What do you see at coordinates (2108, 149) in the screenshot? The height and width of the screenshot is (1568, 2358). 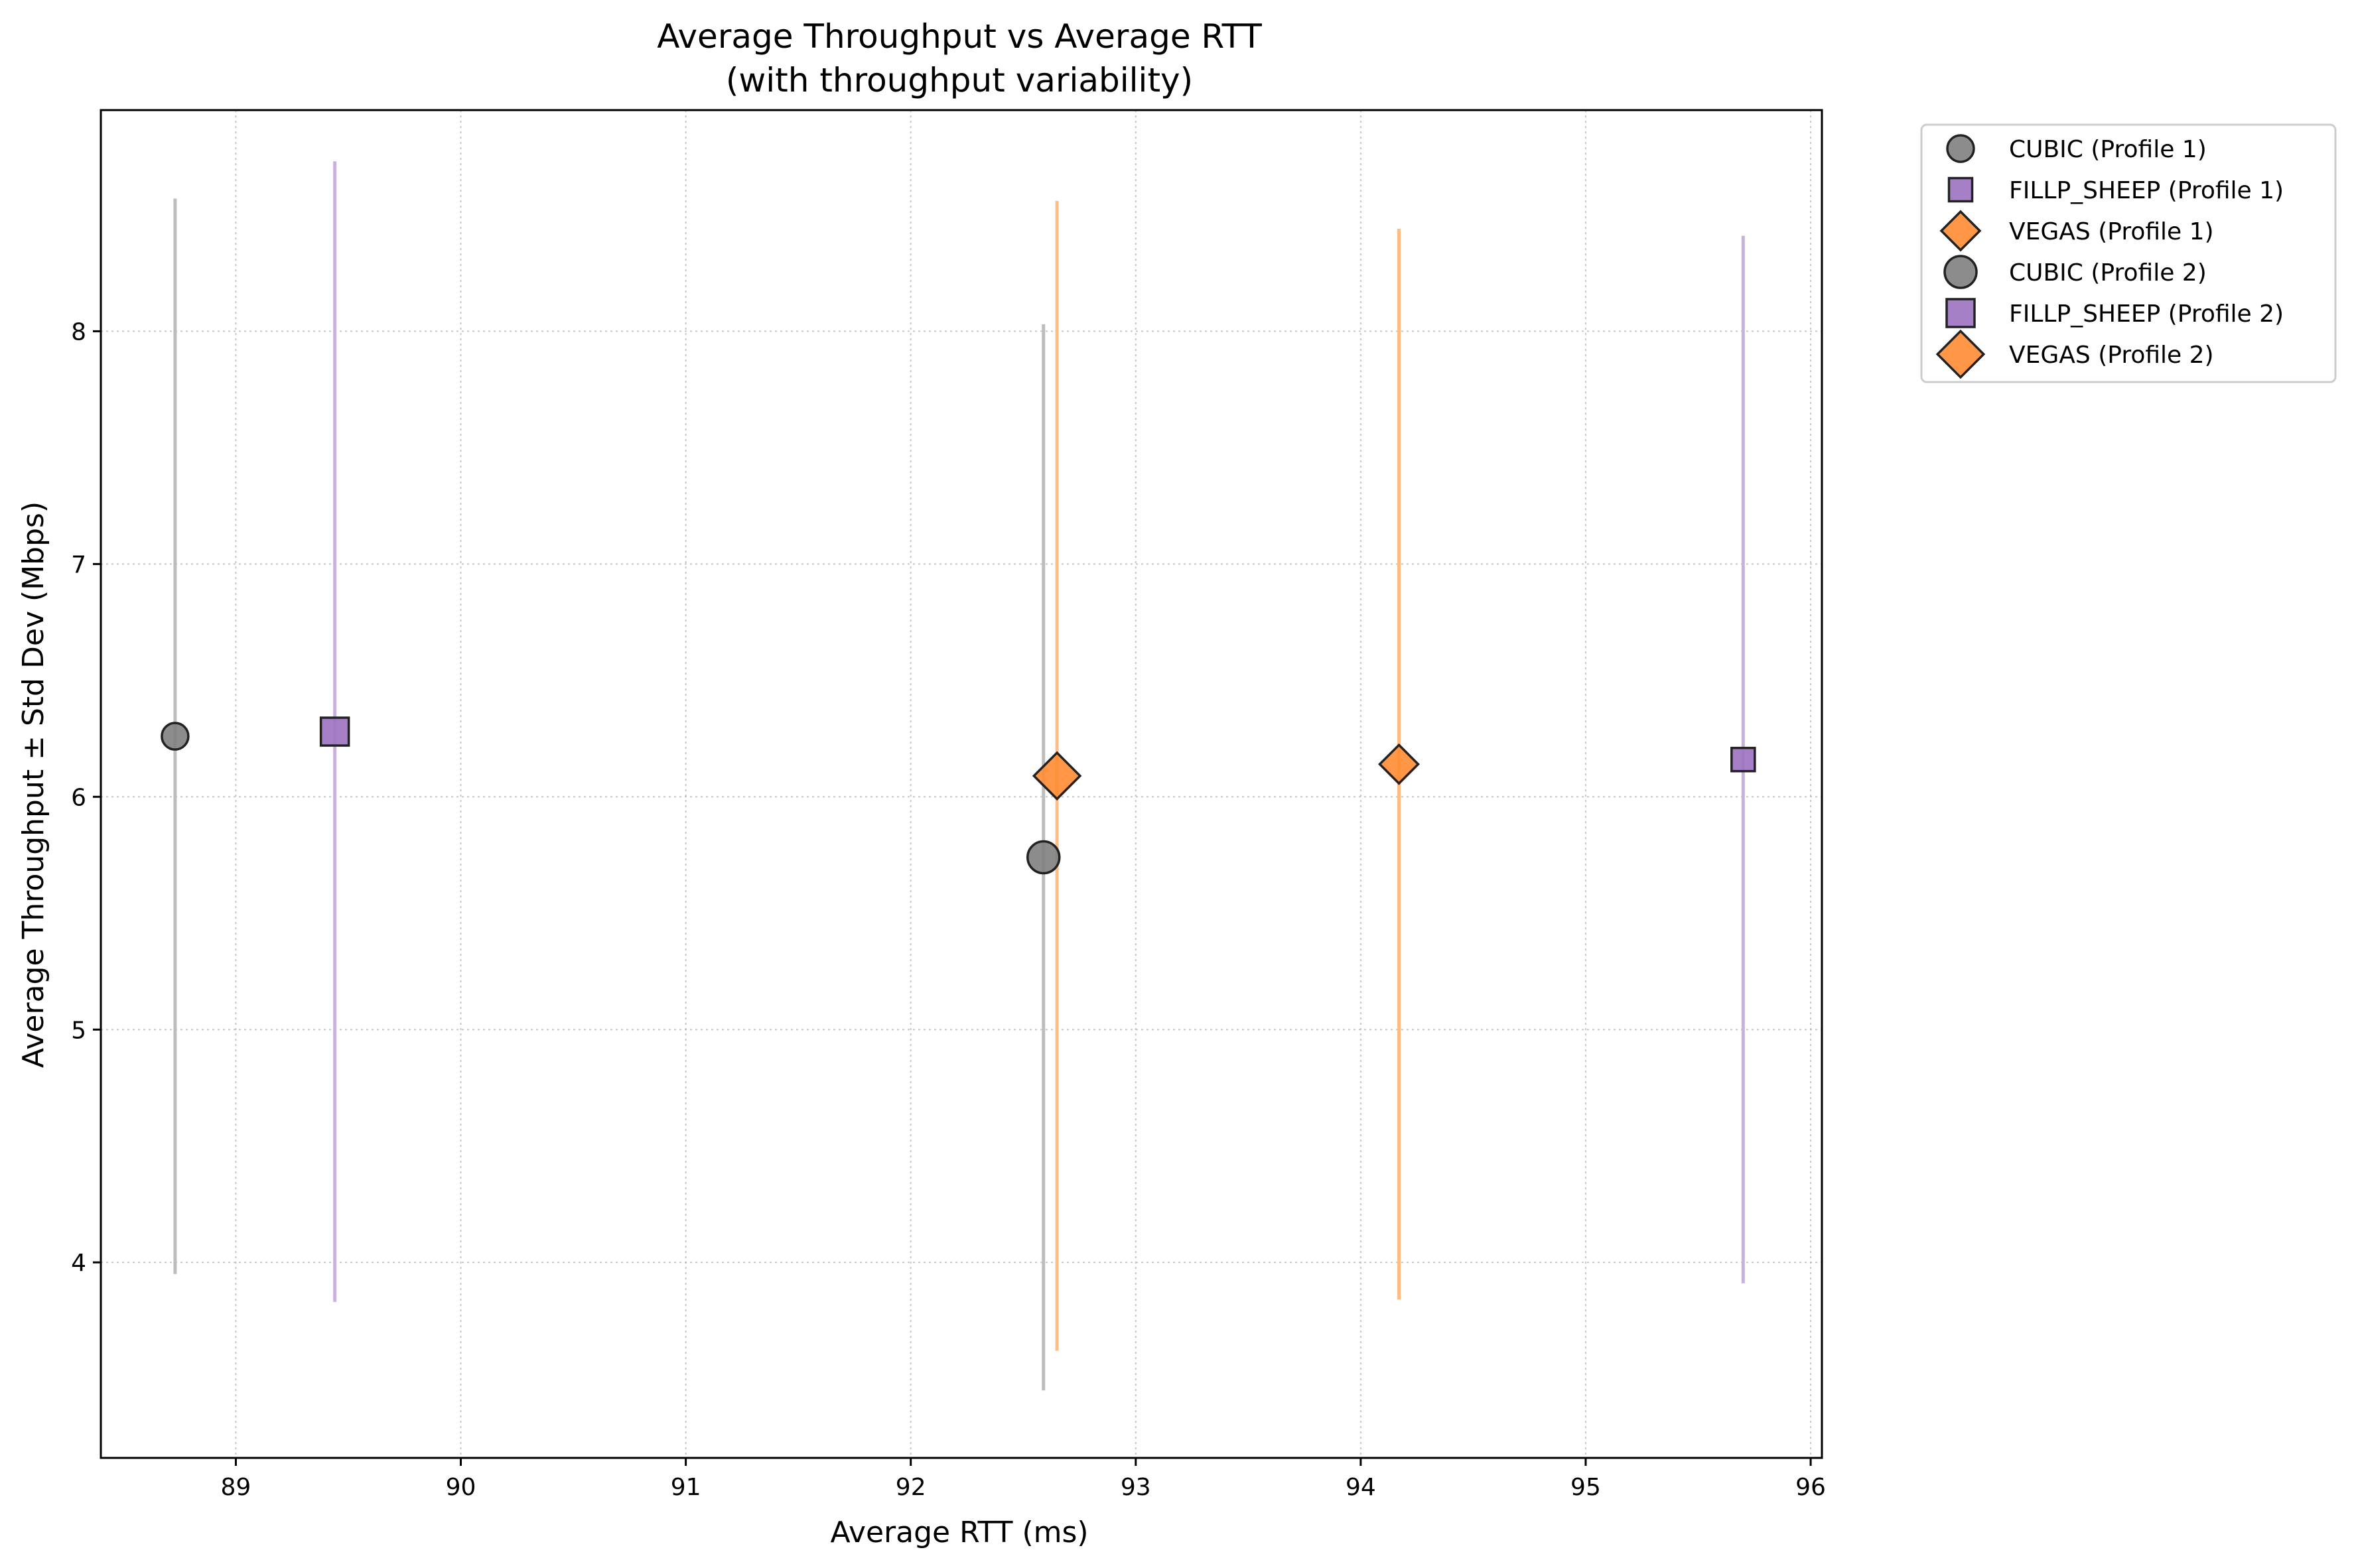 I see `legend-label: CUBIC (Profile 1)` at bounding box center [2108, 149].